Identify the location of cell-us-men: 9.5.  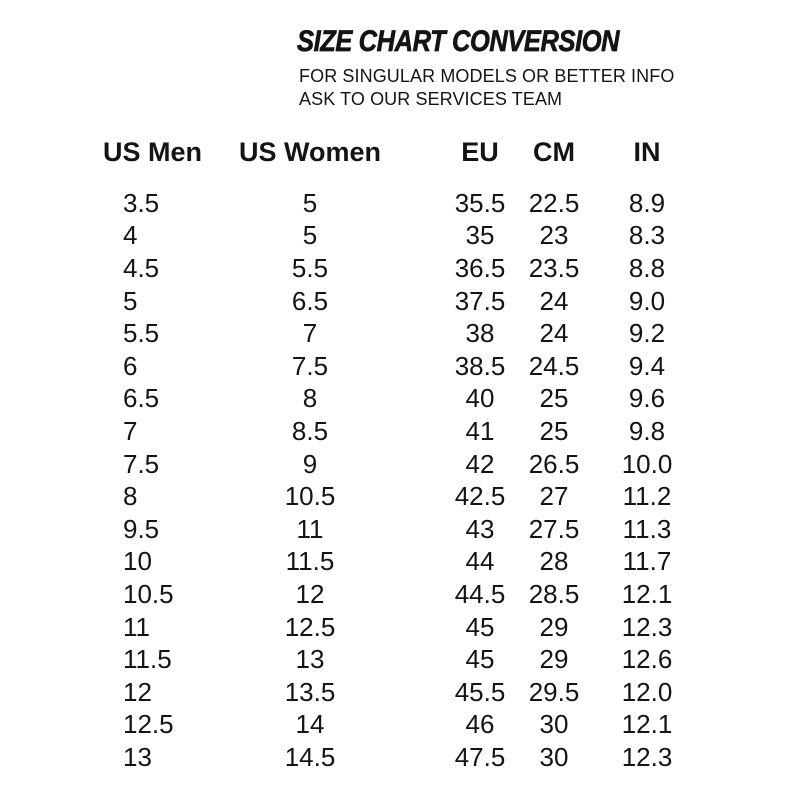
(141, 528).